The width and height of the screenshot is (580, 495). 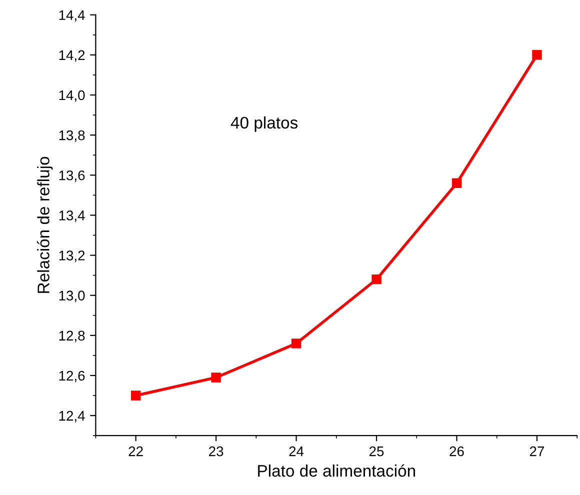 What do you see at coordinates (72, 96) in the screenshot?
I see `y-tick-label: 14,0` at bounding box center [72, 96].